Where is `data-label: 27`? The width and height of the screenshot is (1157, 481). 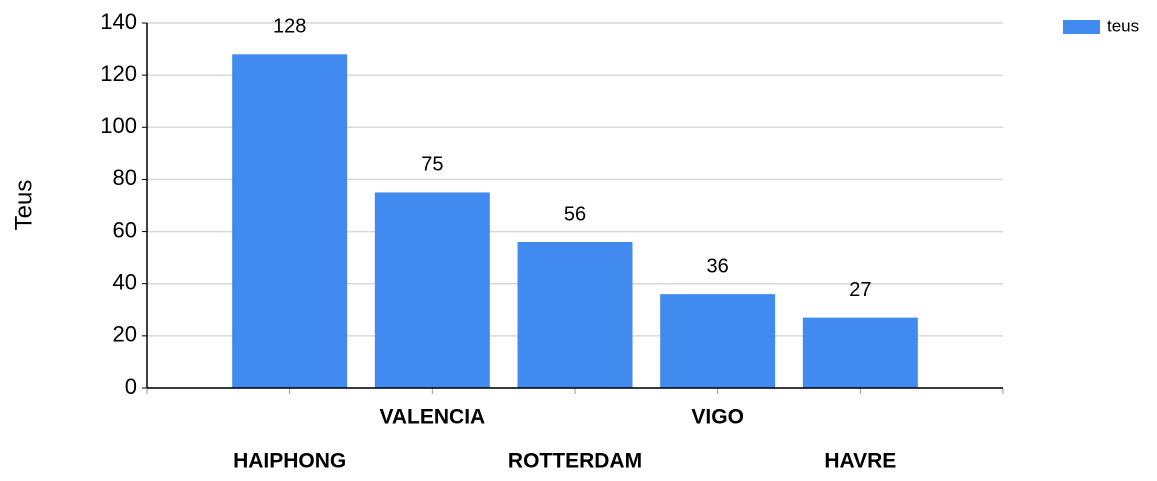
data-label: 27 is located at coordinates (860, 290).